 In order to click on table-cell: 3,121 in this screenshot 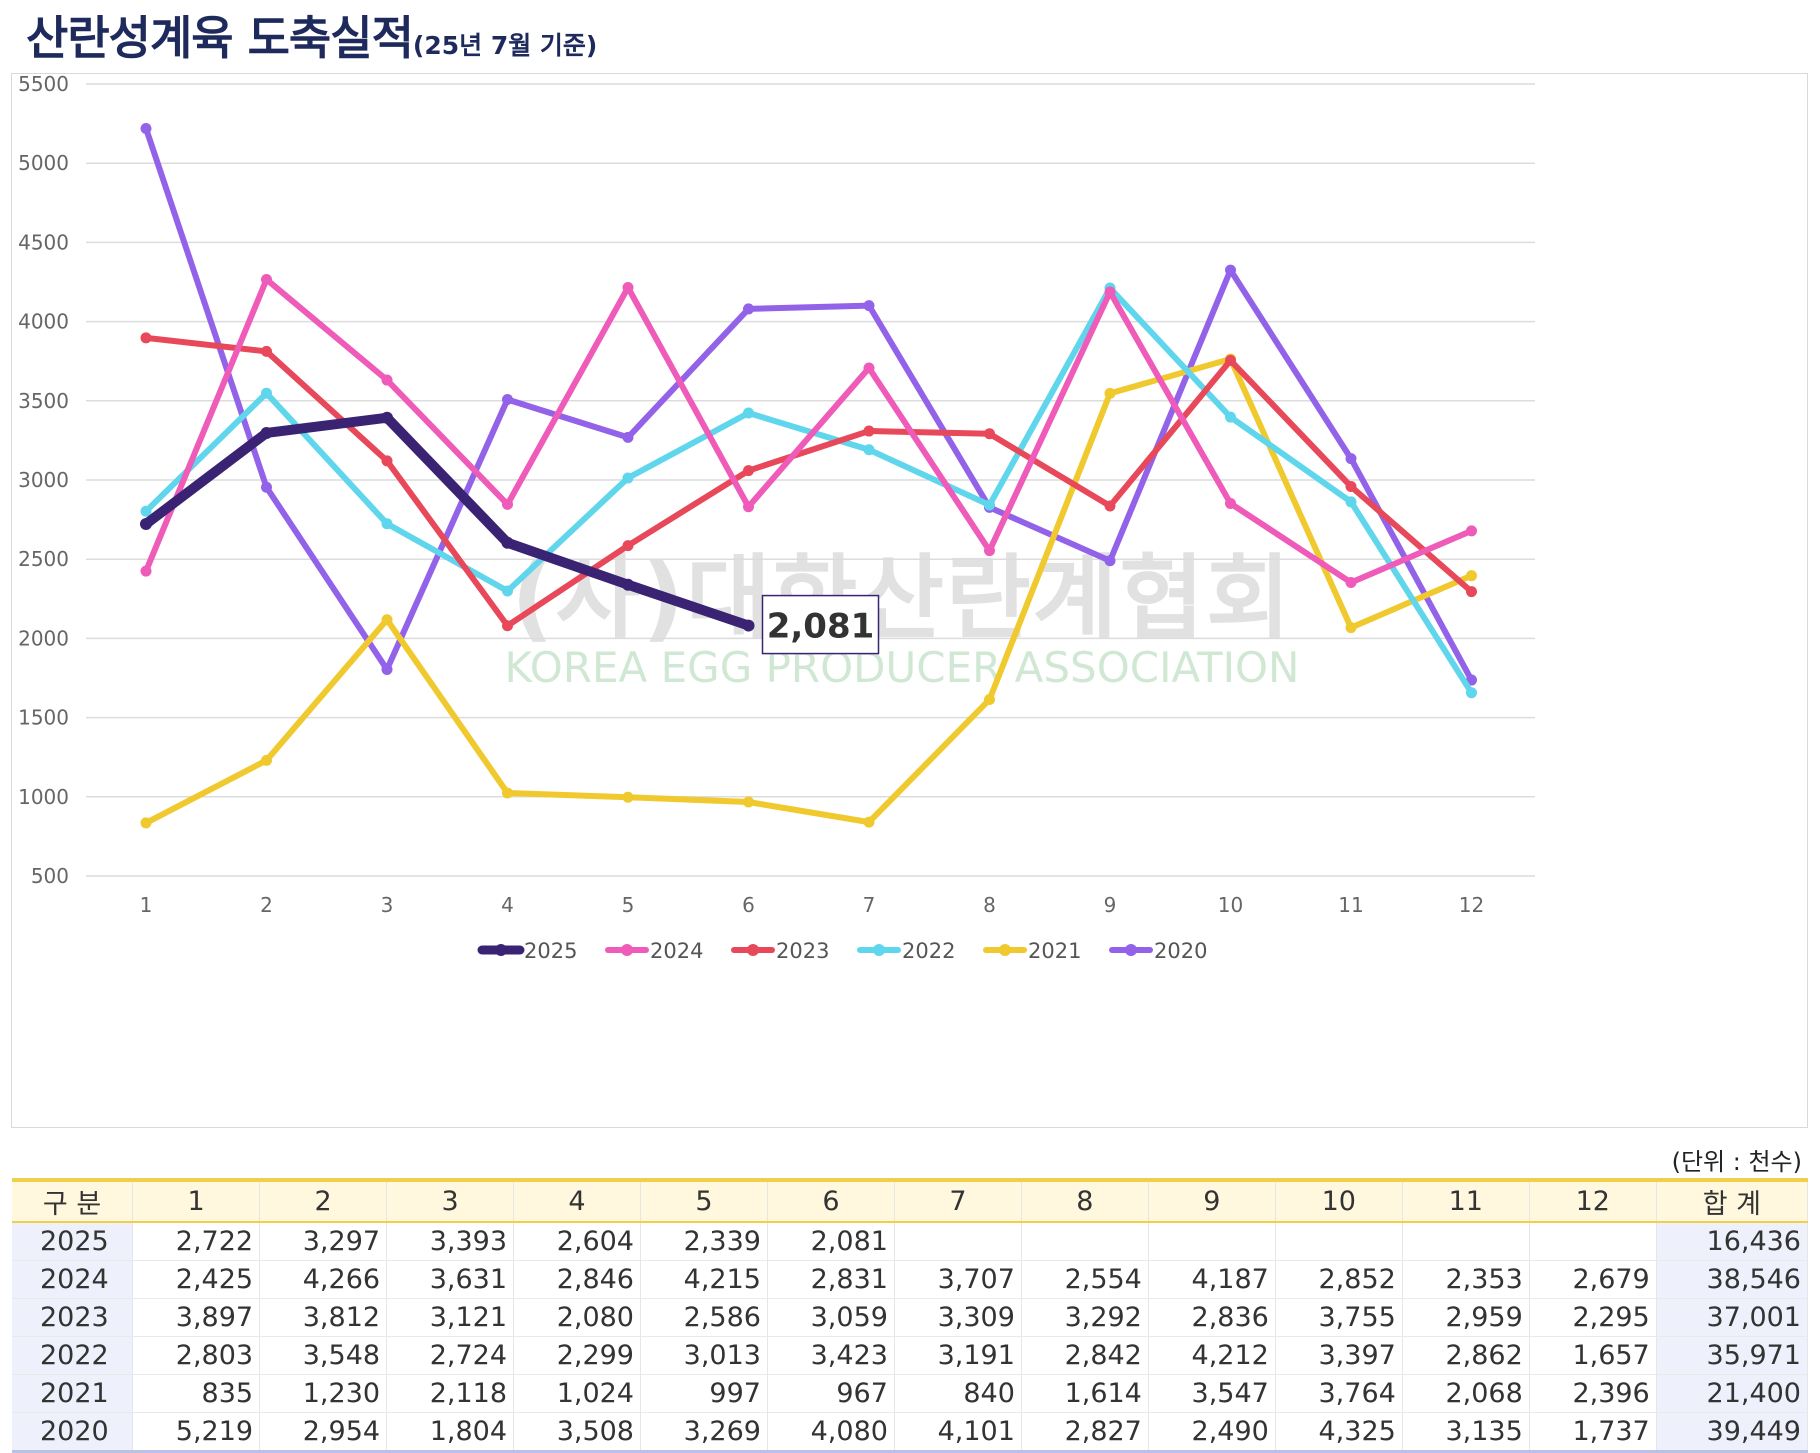, I will do `click(450, 1317)`.